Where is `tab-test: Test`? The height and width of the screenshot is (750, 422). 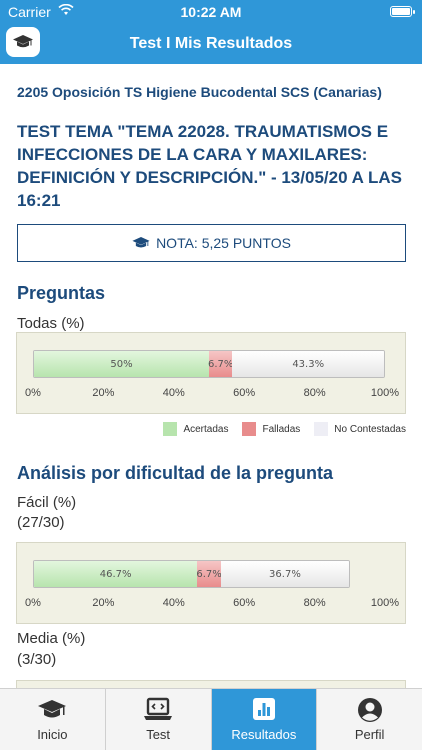
tab-test: Test is located at coordinates (159, 719).